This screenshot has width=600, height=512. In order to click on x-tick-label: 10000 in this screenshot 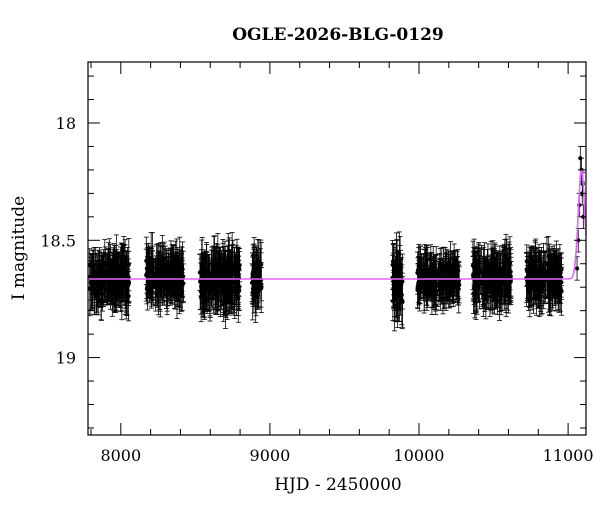, I will do `click(419, 455)`.